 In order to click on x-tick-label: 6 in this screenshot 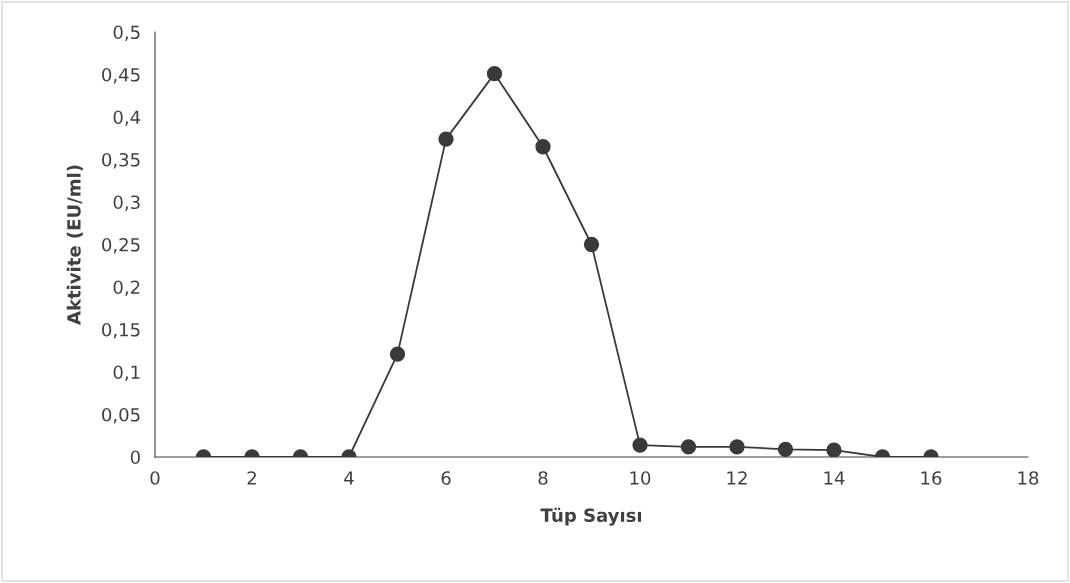, I will do `click(446, 478)`.